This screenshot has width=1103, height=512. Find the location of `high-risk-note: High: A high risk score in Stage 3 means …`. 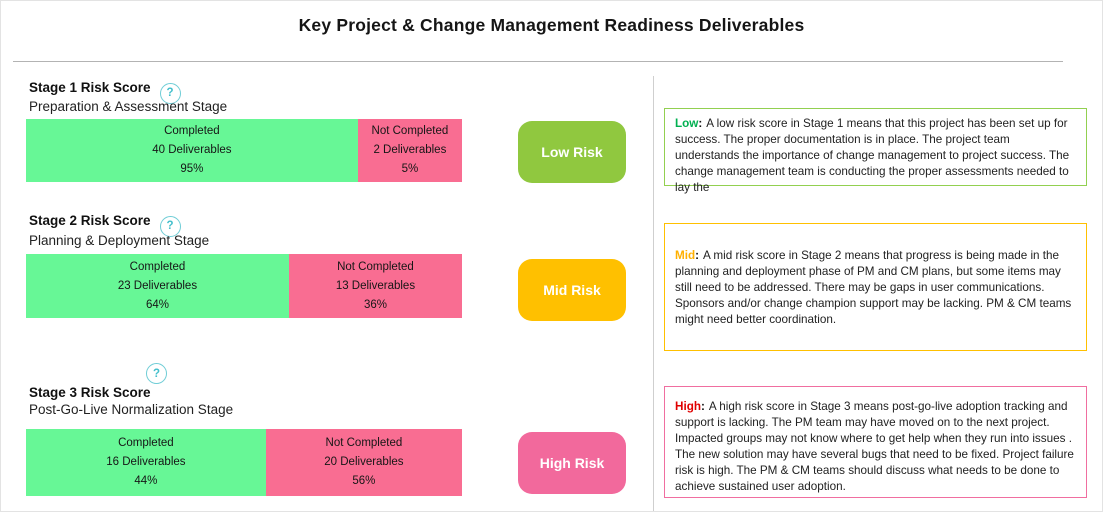

high-risk-note: High: A high risk score in Stage 3 means … is located at coordinates (875, 442).